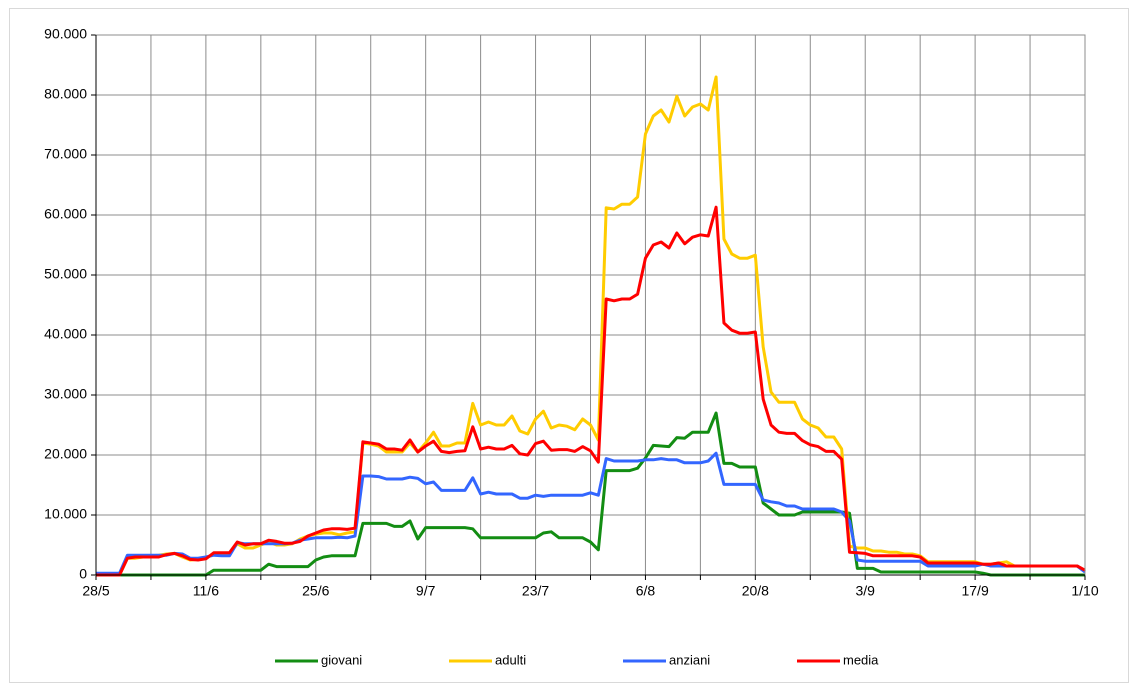 The image size is (1130, 684). What do you see at coordinates (755, 591) in the screenshot?
I see `x-tick-label: 20/8` at bounding box center [755, 591].